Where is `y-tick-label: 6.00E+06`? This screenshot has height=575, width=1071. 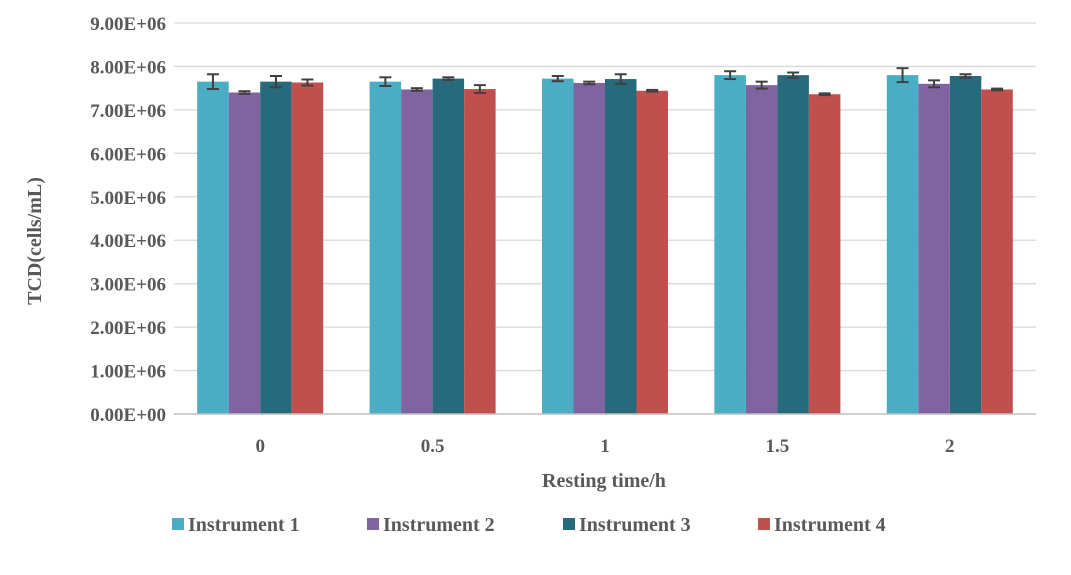
y-tick-label: 6.00E+06 is located at coordinates (128, 154).